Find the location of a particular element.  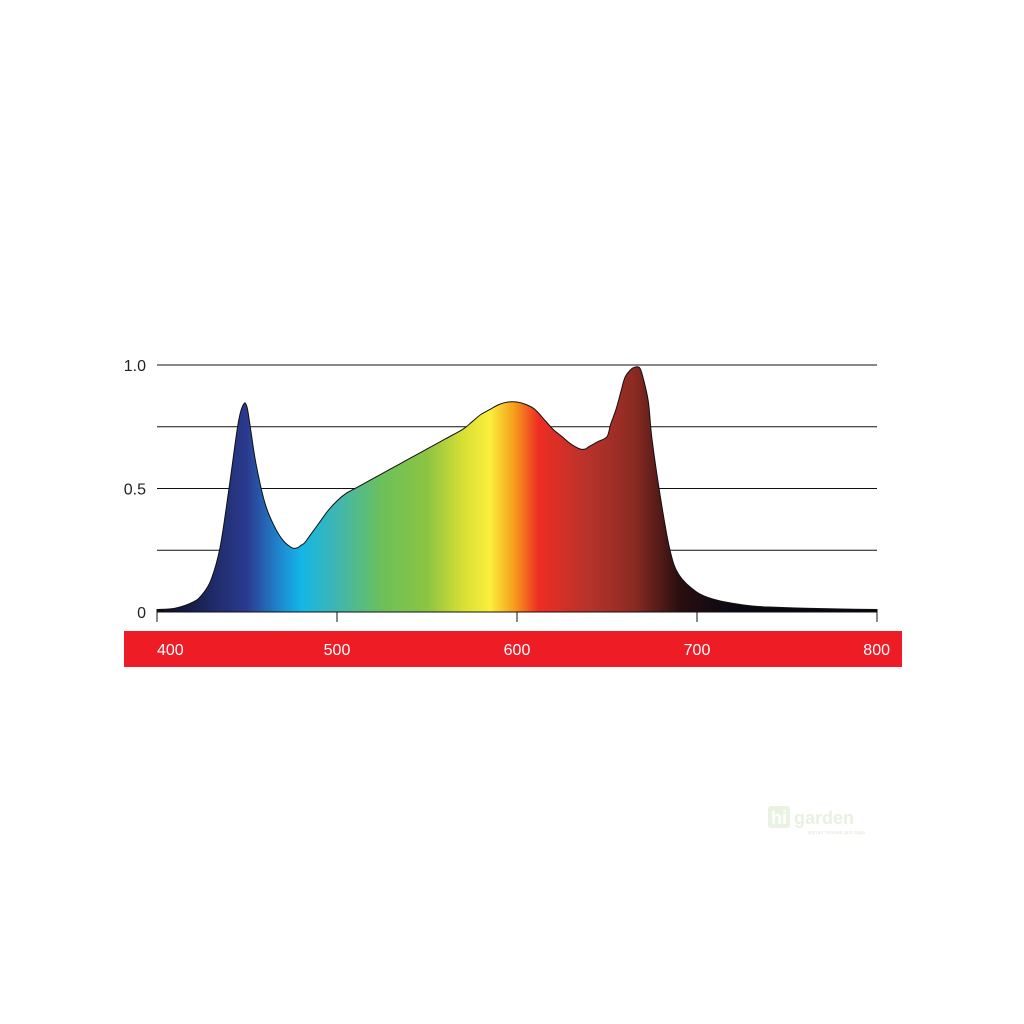

y-tick-label: 0 is located at coordinates (141, 613).